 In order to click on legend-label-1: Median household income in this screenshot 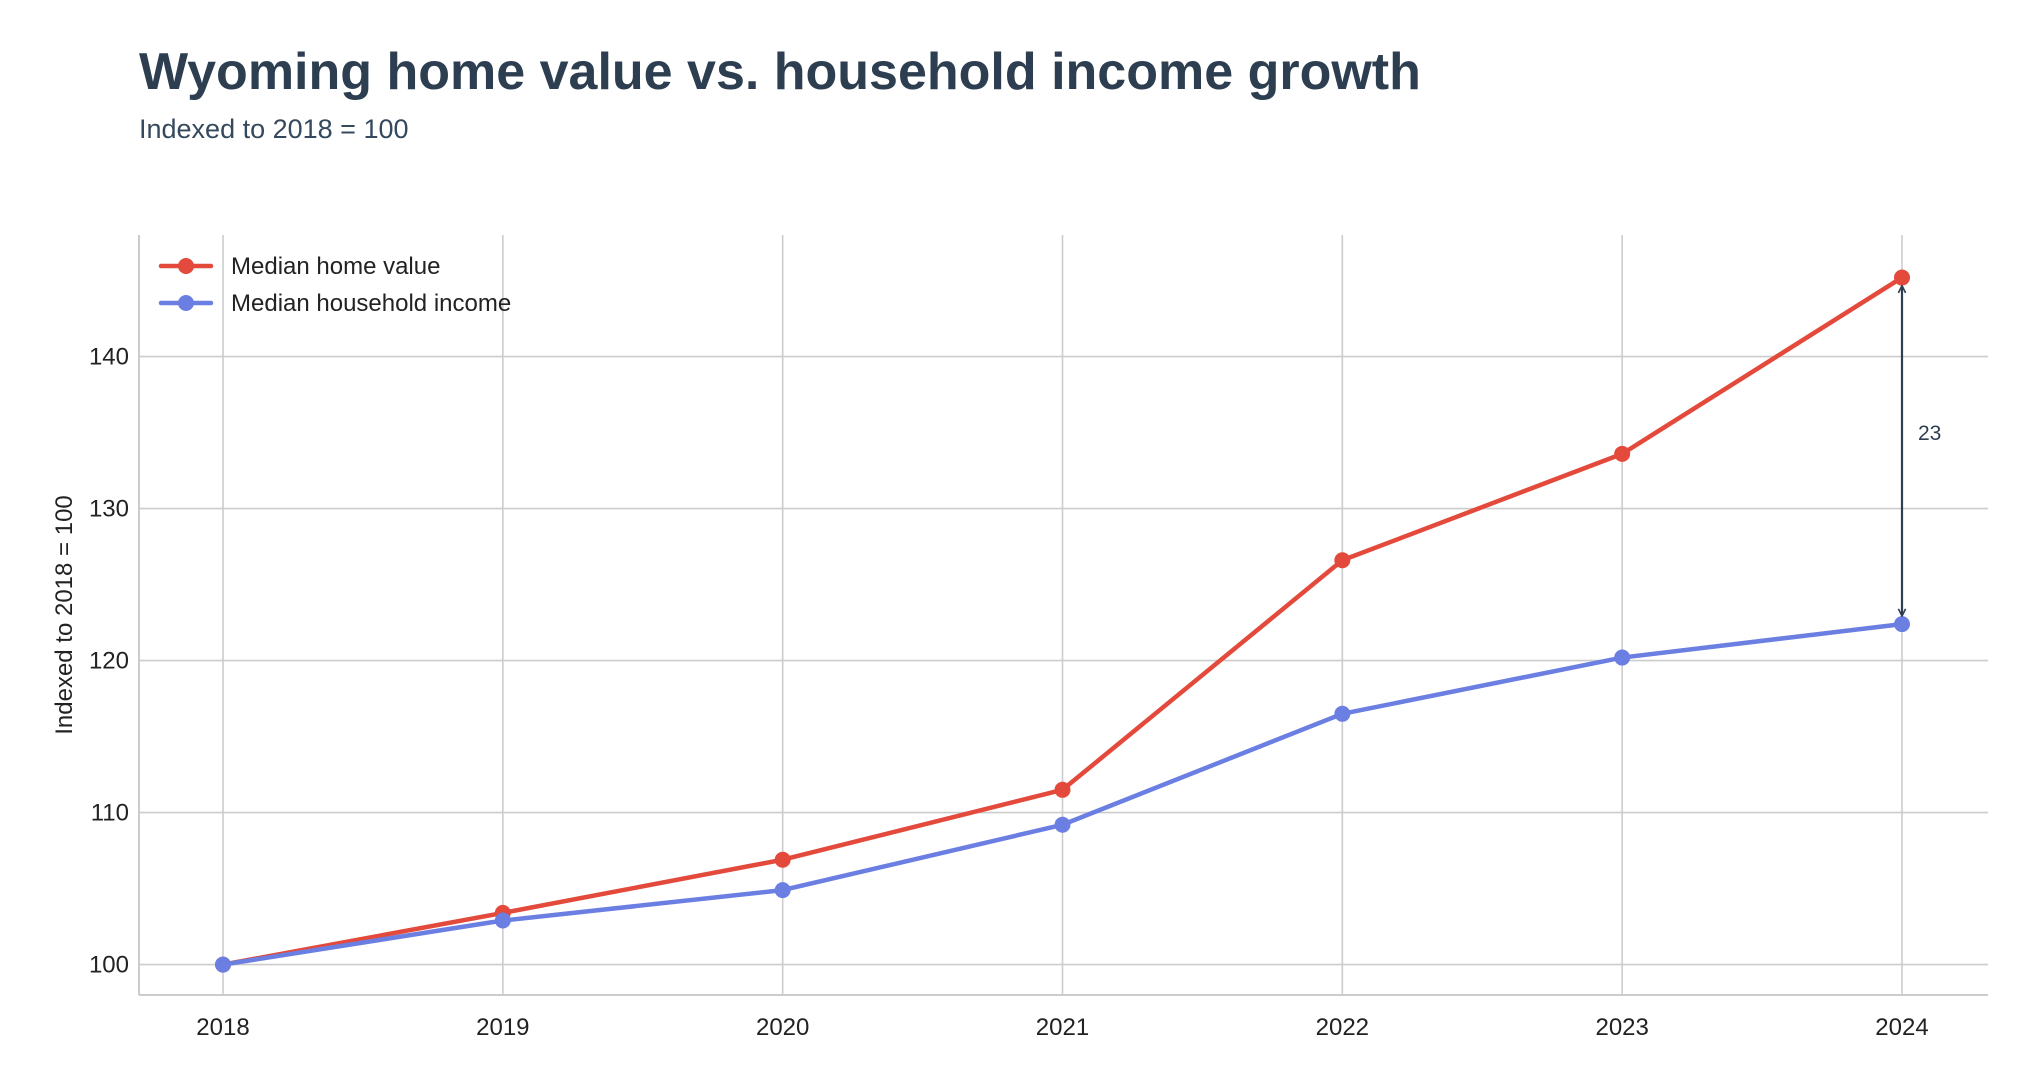, I will do `click(371, 303)`.